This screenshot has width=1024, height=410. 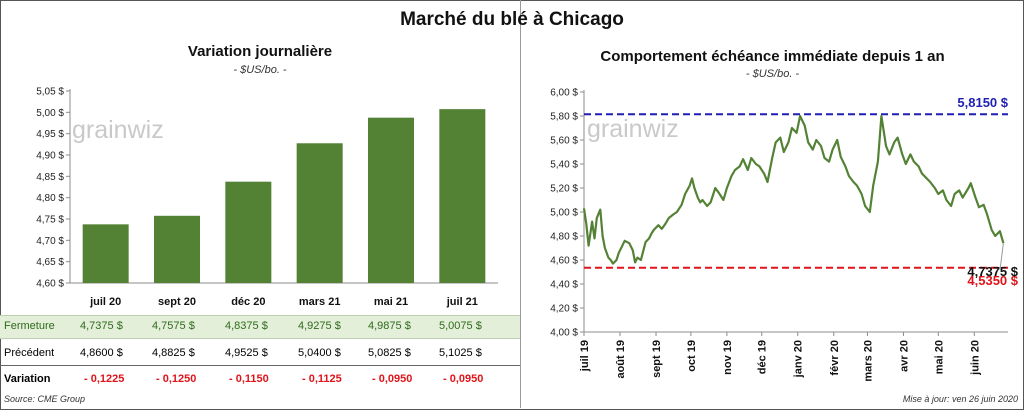 What do you see at coordinates (564, 333) in the screenshot?
I see `y-tick-label: 4,00 $` at bounding box center [564, 333].